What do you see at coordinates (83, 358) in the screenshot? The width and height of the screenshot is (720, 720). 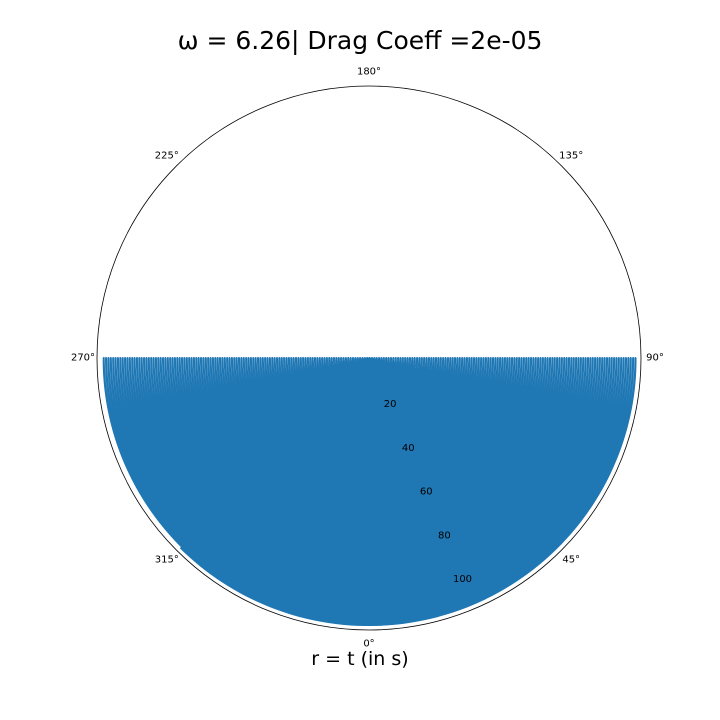 I see `theta-tick-label: 270°` at bounding box center [83, 358].